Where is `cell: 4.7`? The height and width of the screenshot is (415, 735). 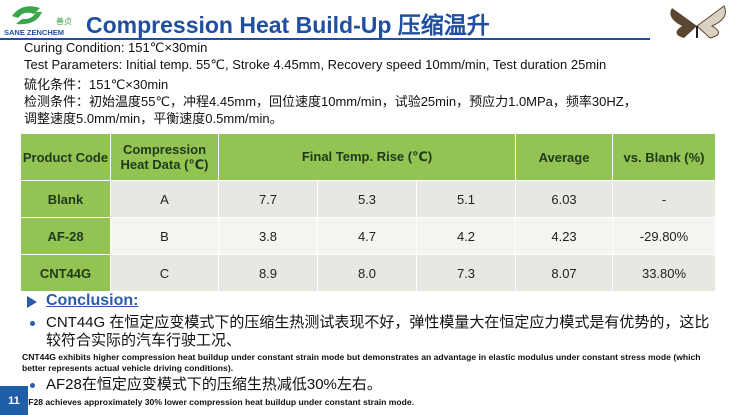 cell: 4.7 is located at coordinates (367, 236).